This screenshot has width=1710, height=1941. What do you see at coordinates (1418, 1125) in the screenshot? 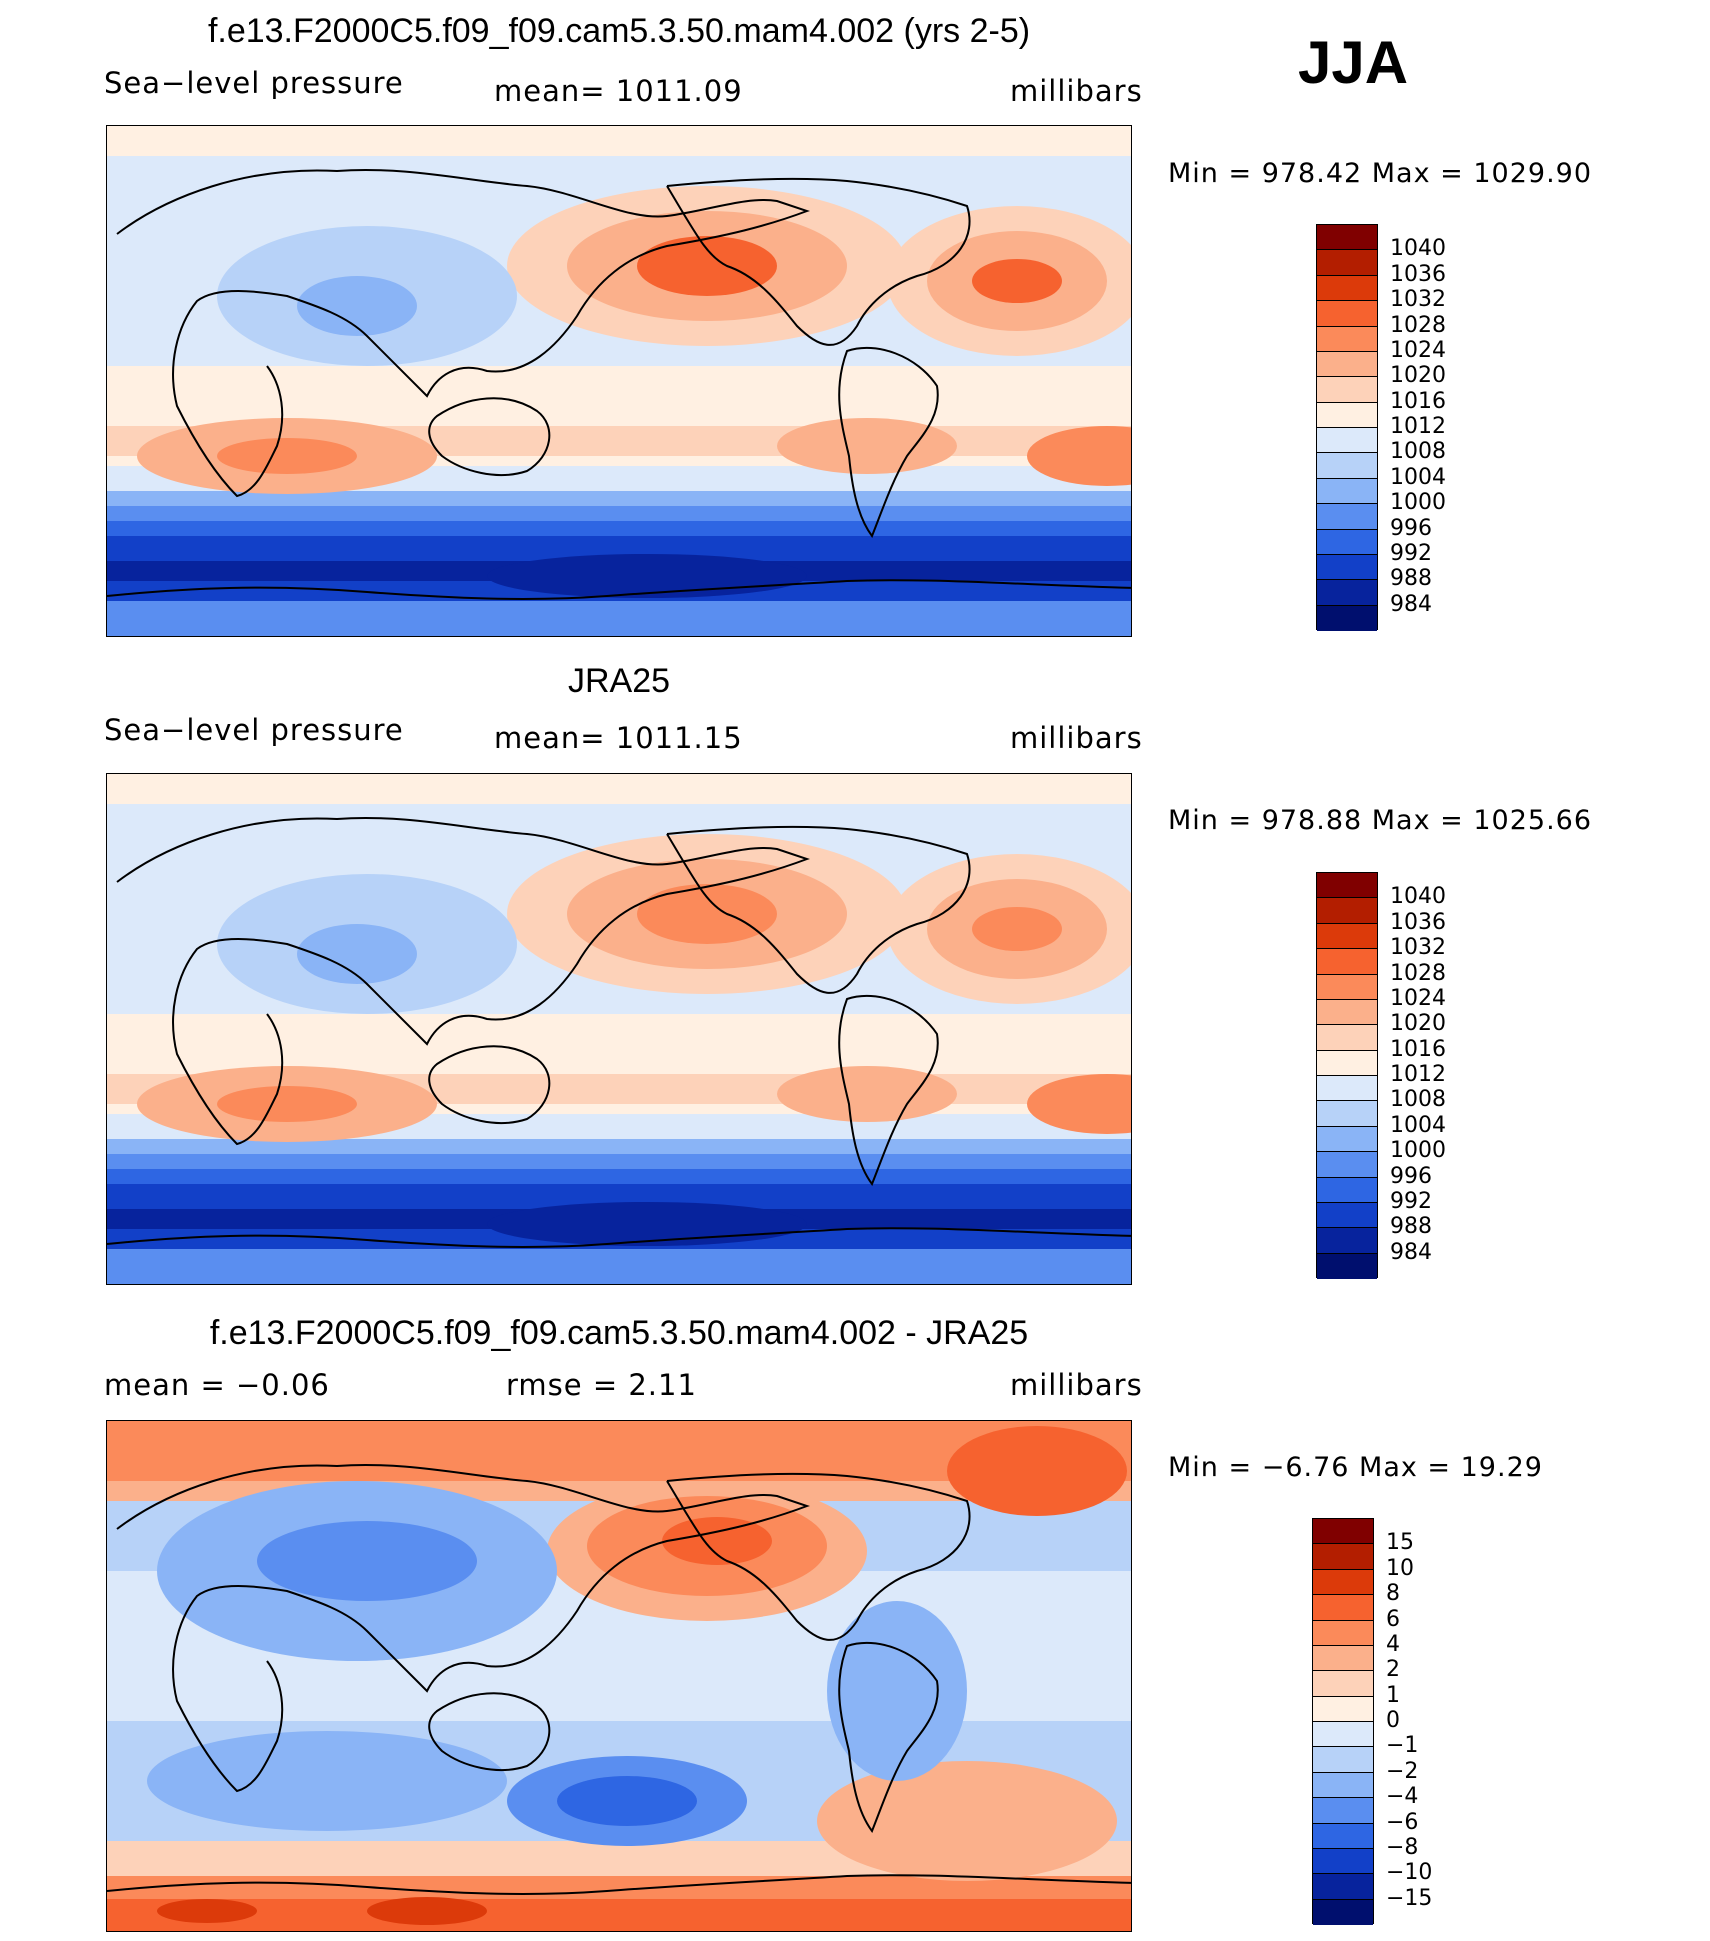
I see `colorbar-tick-label: 1004` at bounding box center [1418, 1125].